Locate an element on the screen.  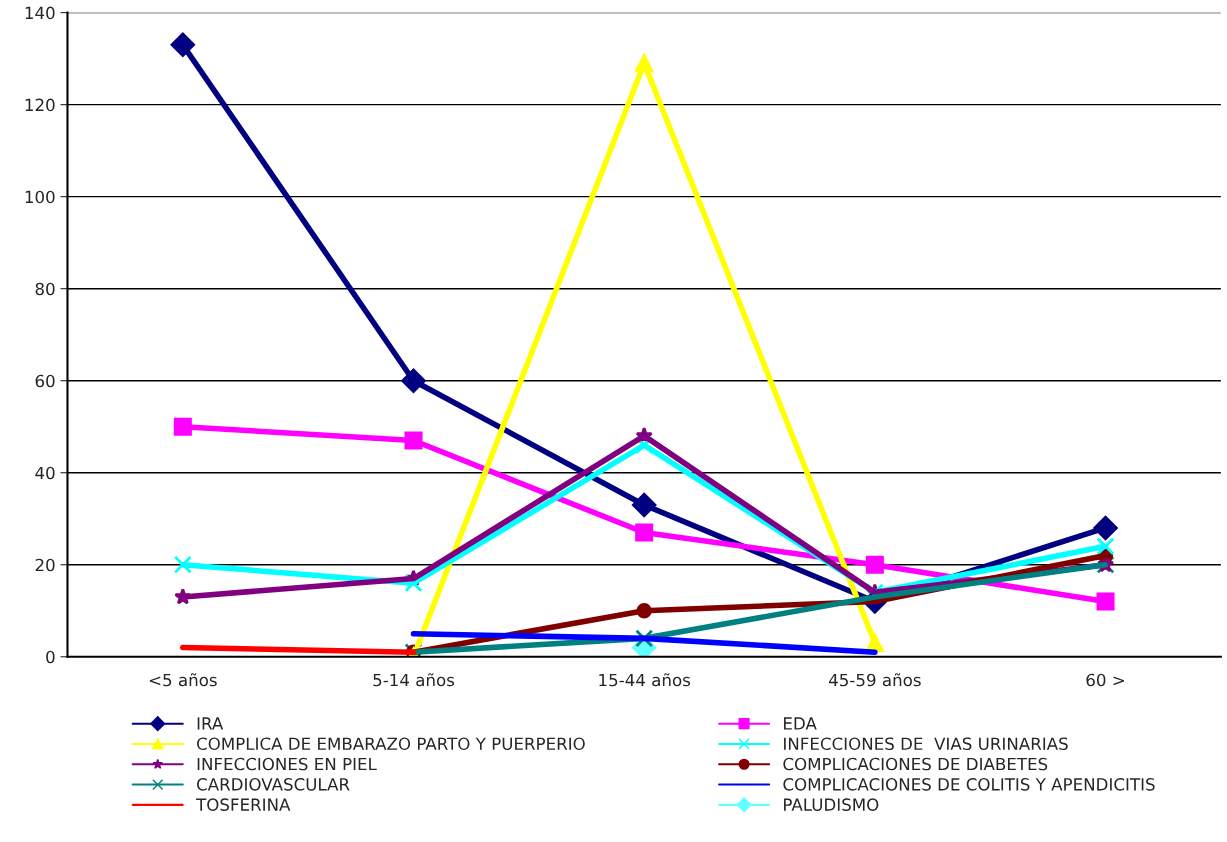
y-tick-label: 60 is located at coordinates (45, 381).